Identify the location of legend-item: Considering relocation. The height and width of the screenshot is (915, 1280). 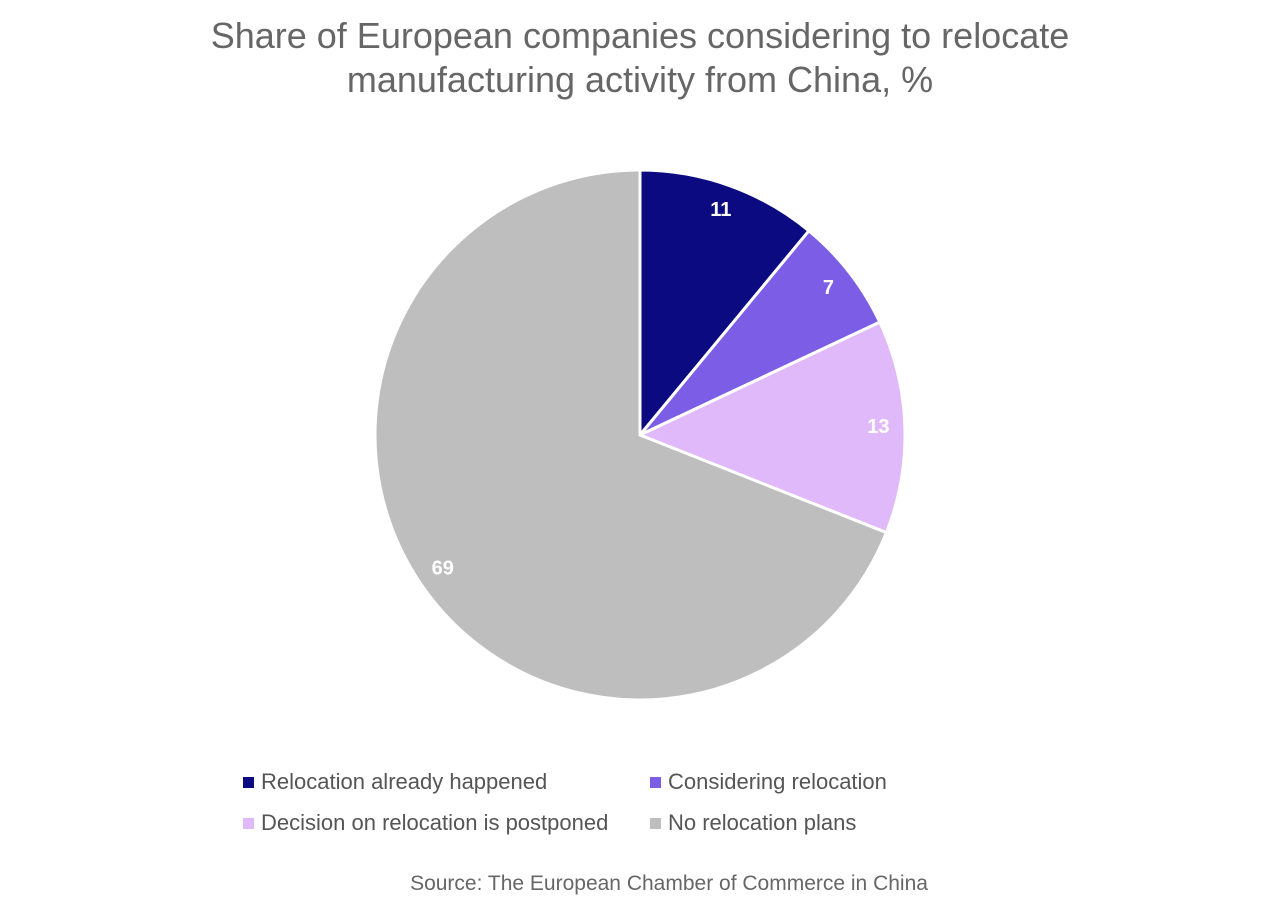
(800, 782).